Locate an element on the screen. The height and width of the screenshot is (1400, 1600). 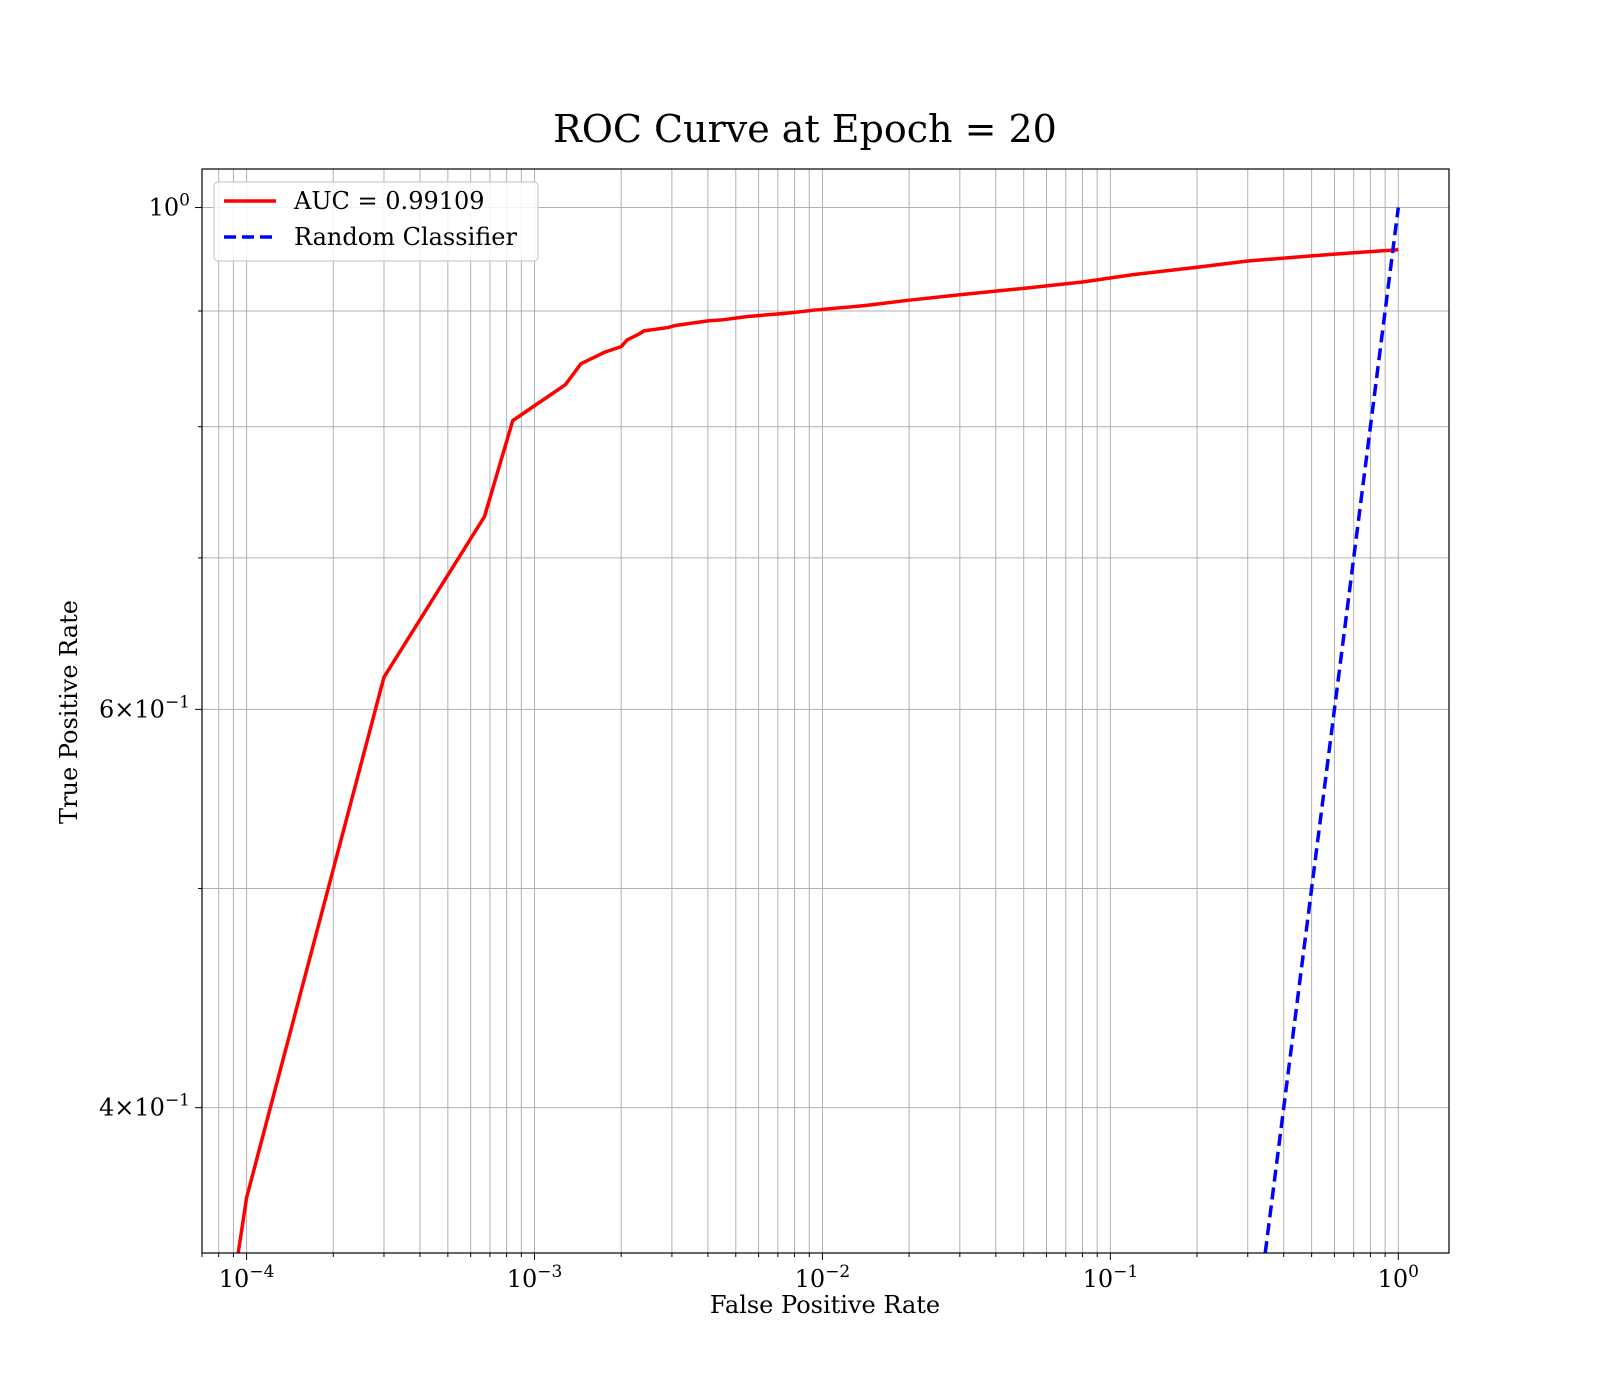
legend-roc-label: AUC = 0.99109 is located at coordinates (389, 201).